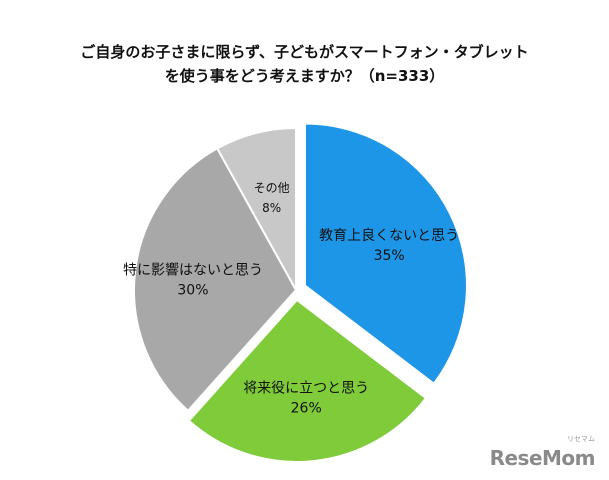  Describe the element at coordinates (542, 458) in the screenshot. I see `resemom-logo: ReseMom` at that location.